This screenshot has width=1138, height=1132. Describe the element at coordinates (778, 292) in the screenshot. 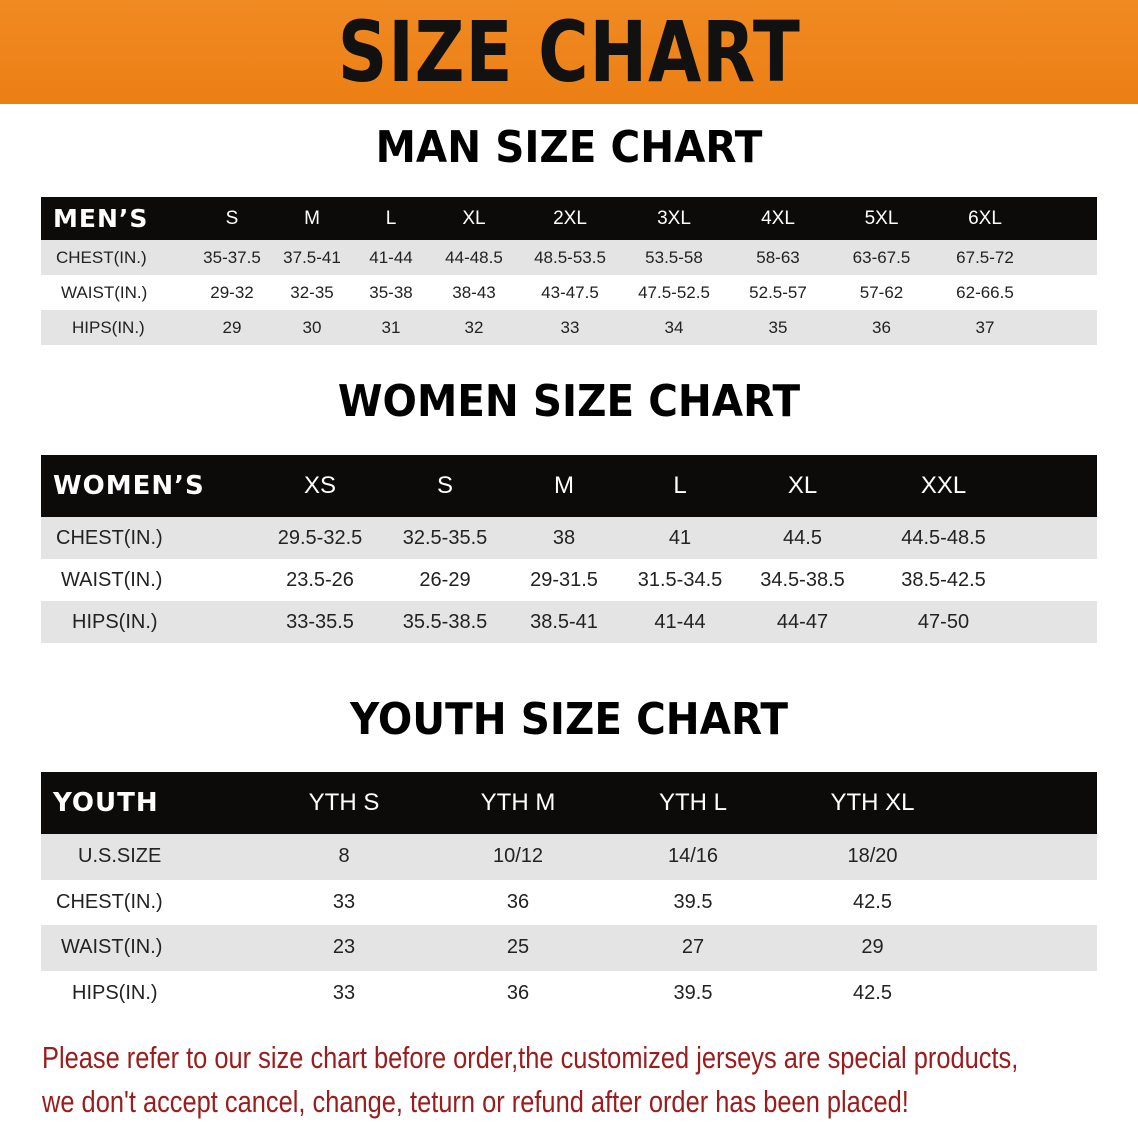

I see `measurement-cell: 52.5-57` at that location.